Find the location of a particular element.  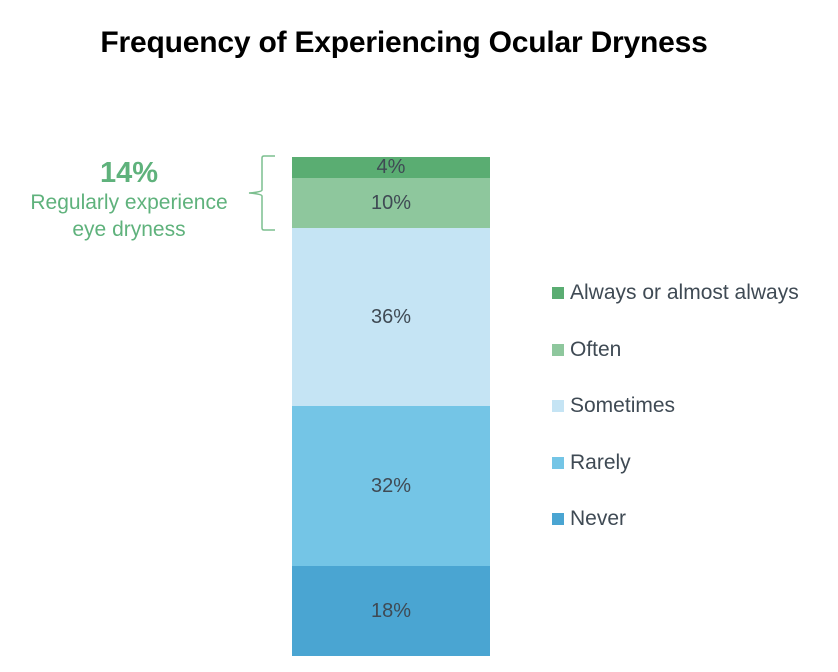

bar-segment-always-or-almost-always: 4% is located at coordinates (391, 167).